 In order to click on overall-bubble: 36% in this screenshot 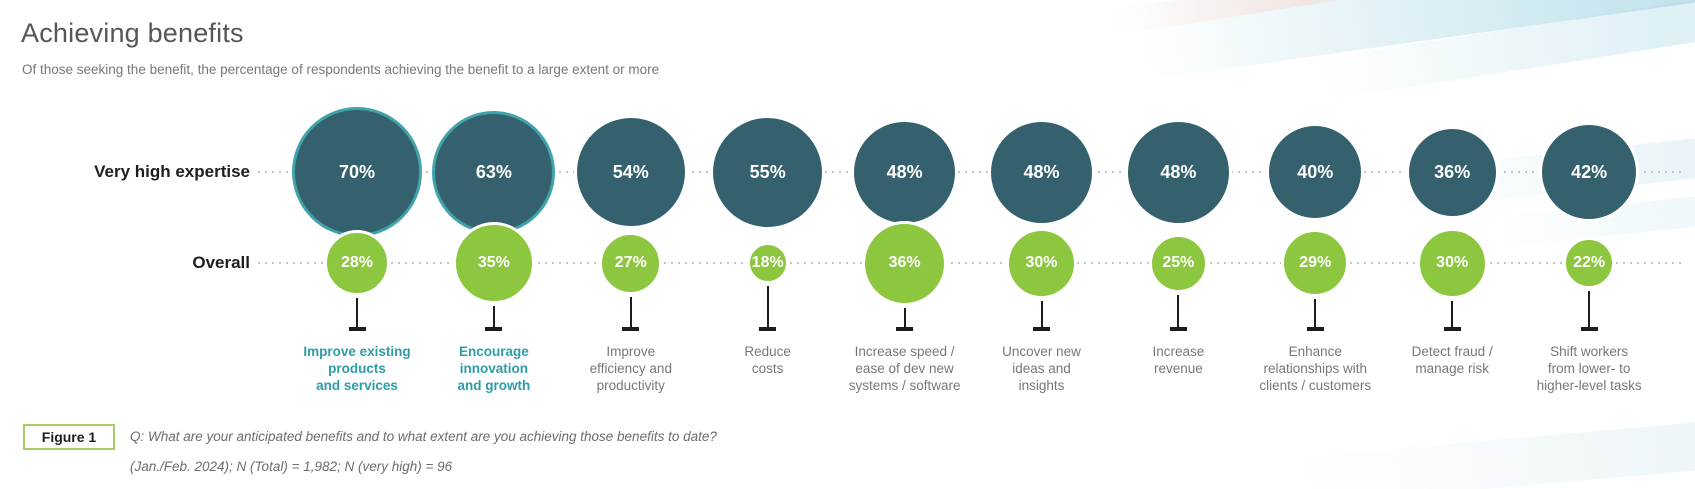, I will do `click(905, 263)`.